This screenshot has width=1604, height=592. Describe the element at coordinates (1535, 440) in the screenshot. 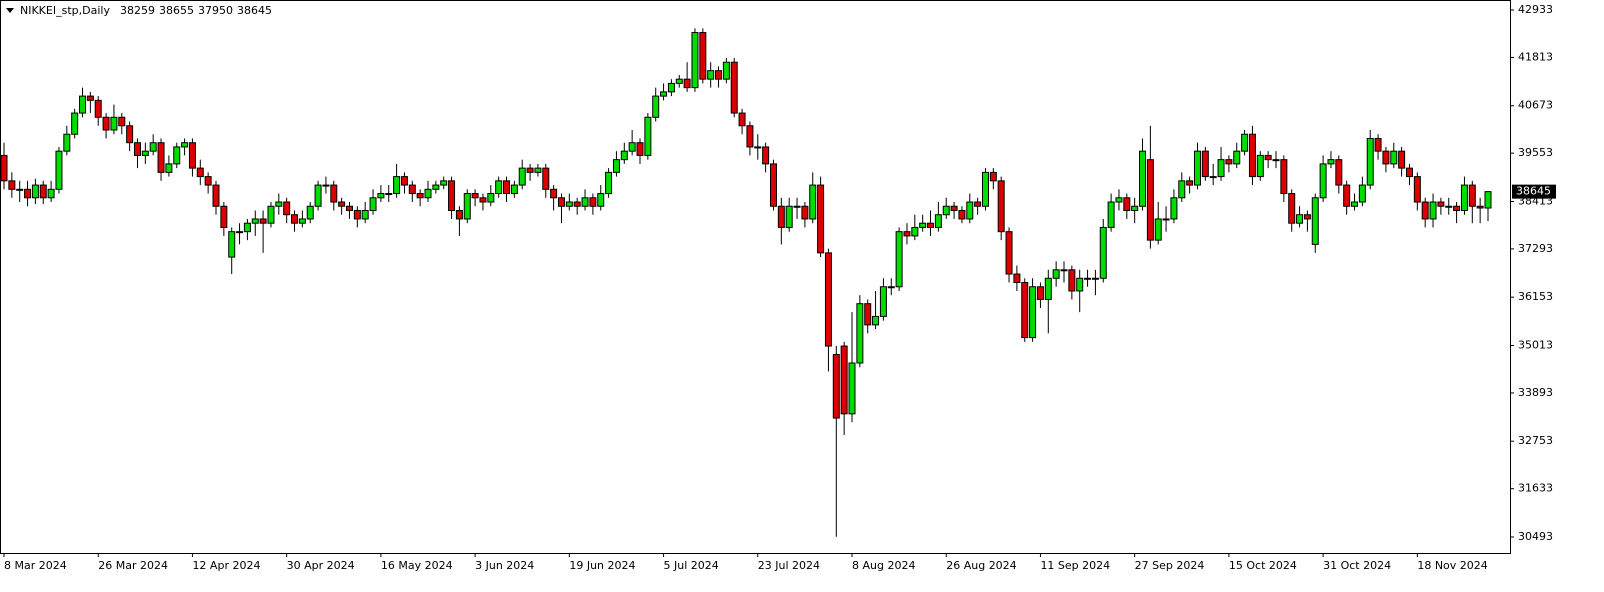

I see `y-tick-label: 32753` at that location.